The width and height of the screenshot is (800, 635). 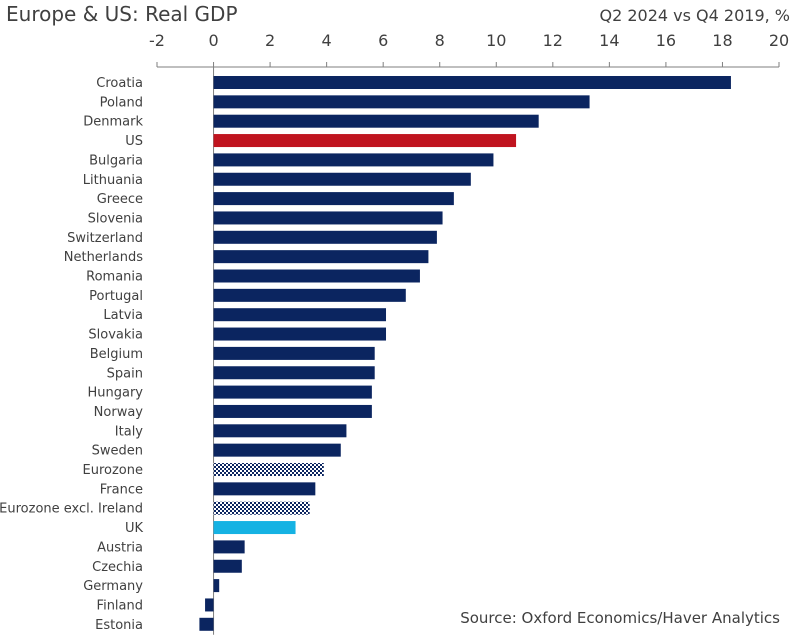 What do you see at coordinates (328, 218) in the screenshot?
I see `bar-slovenia` at bounding box center [328, 218].